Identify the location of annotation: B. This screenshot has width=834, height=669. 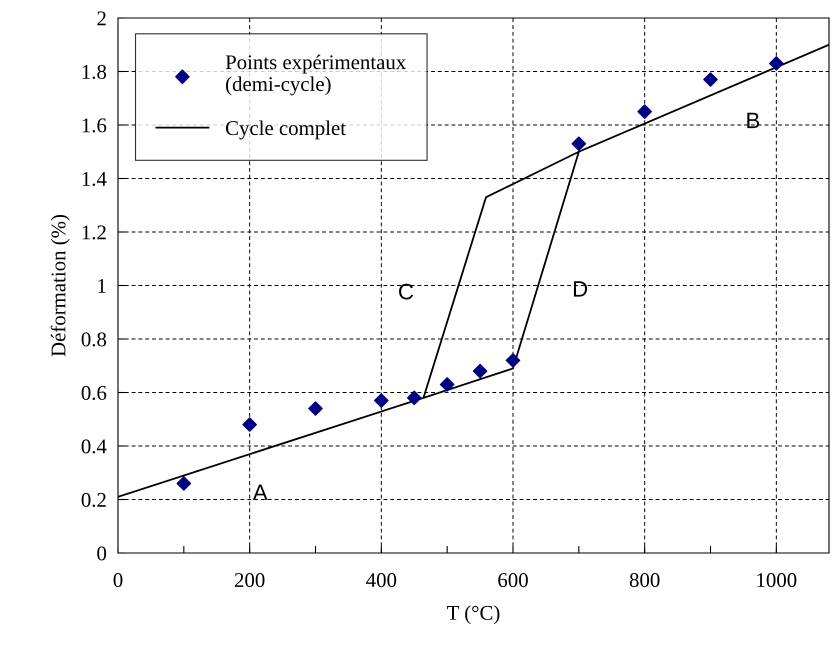
(753, 120).